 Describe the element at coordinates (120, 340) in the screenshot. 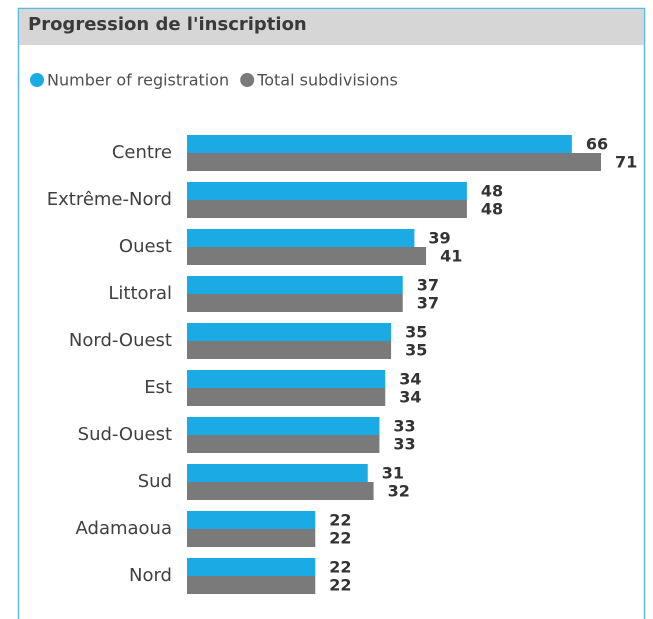

I see `category-label: Nord-Ouest` at that location.